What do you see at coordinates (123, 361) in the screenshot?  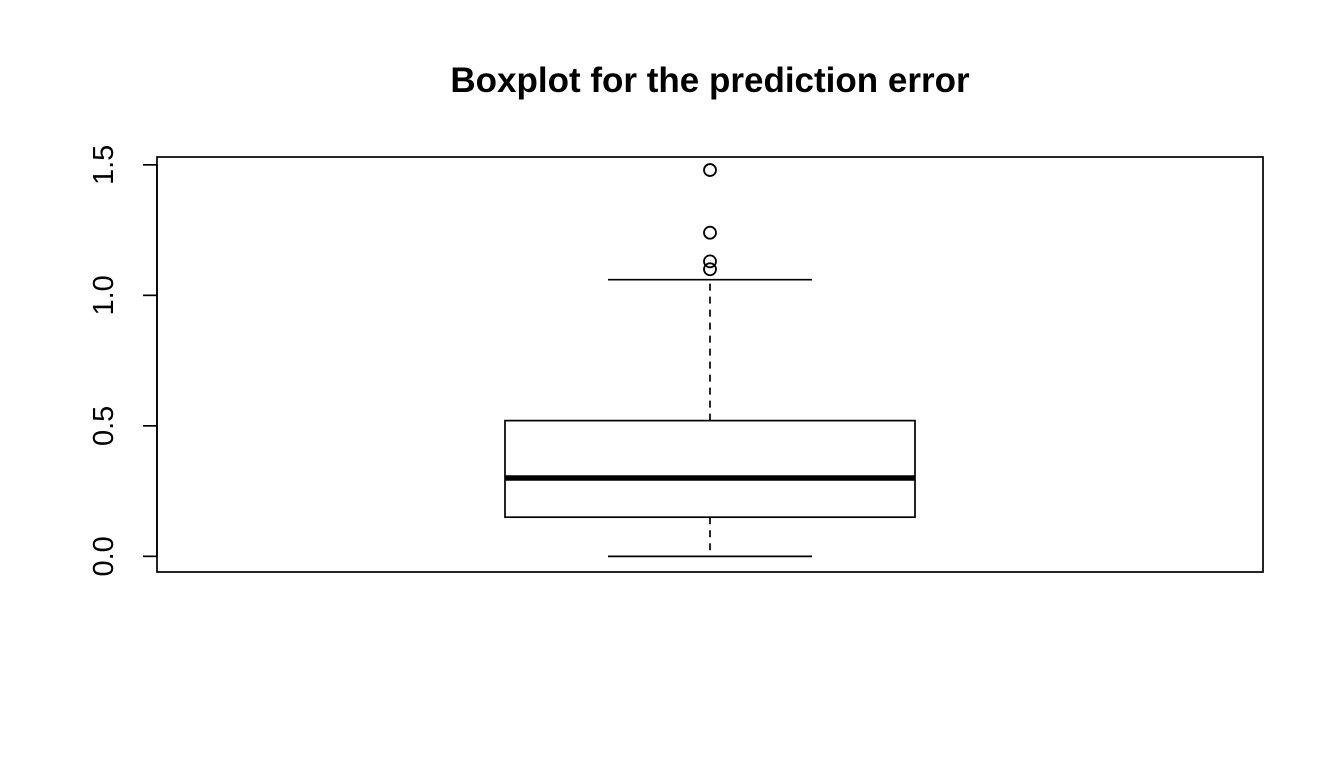 I see `y-axis: 0.0 0.5 1.0 1.5` at bounding box center [123, 361].